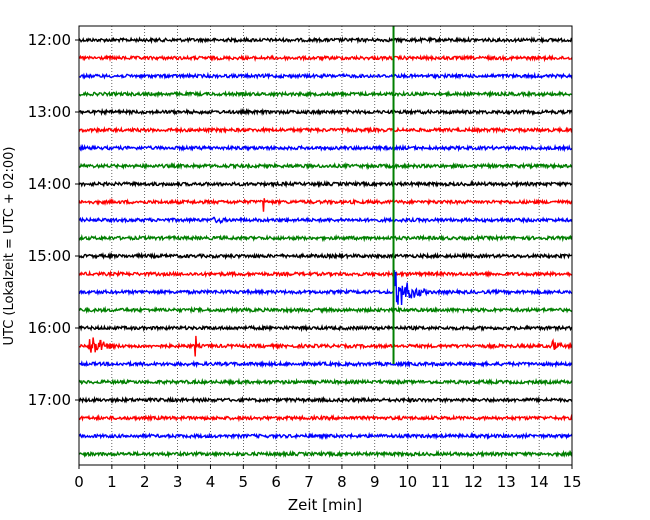 The height and width of the screenshot is (520, 650). What do you see at coordinates (112, 482) in the screenshot?
I see `x-tick-label: 1` at bounding box center [112, 482].